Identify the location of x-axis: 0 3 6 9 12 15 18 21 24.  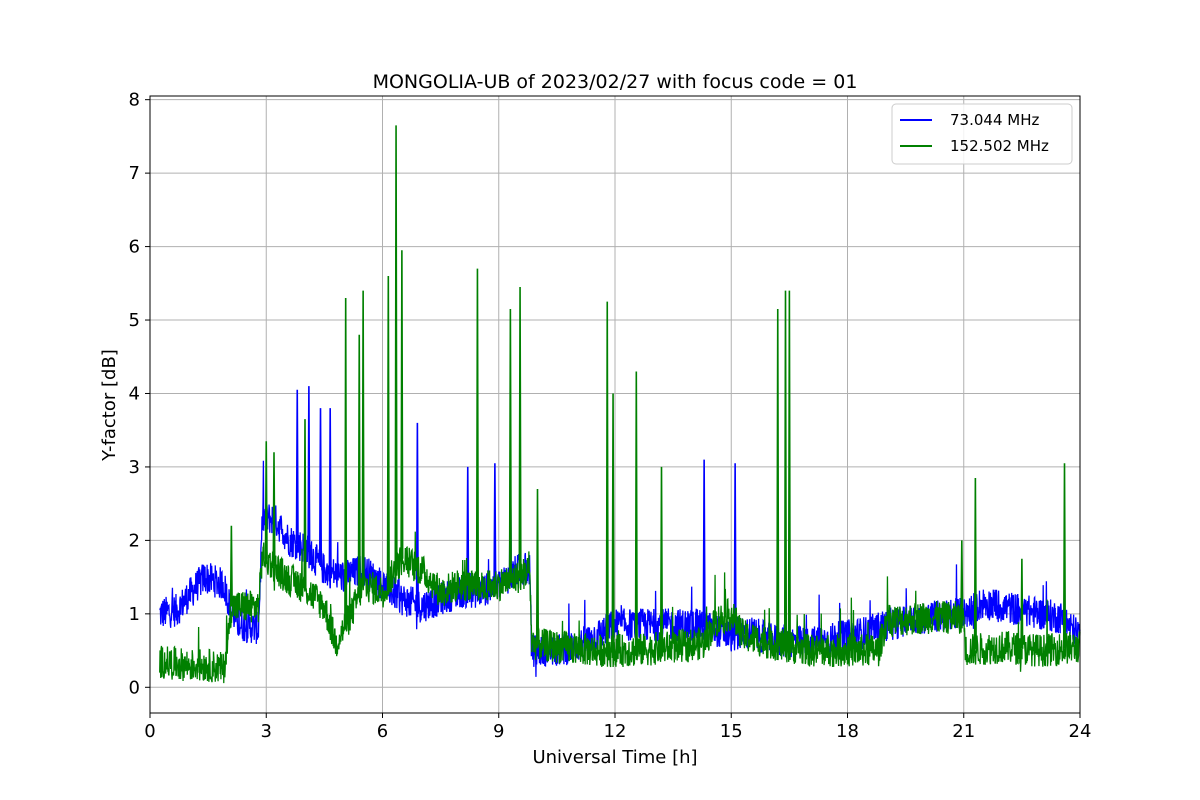
(617, 727).